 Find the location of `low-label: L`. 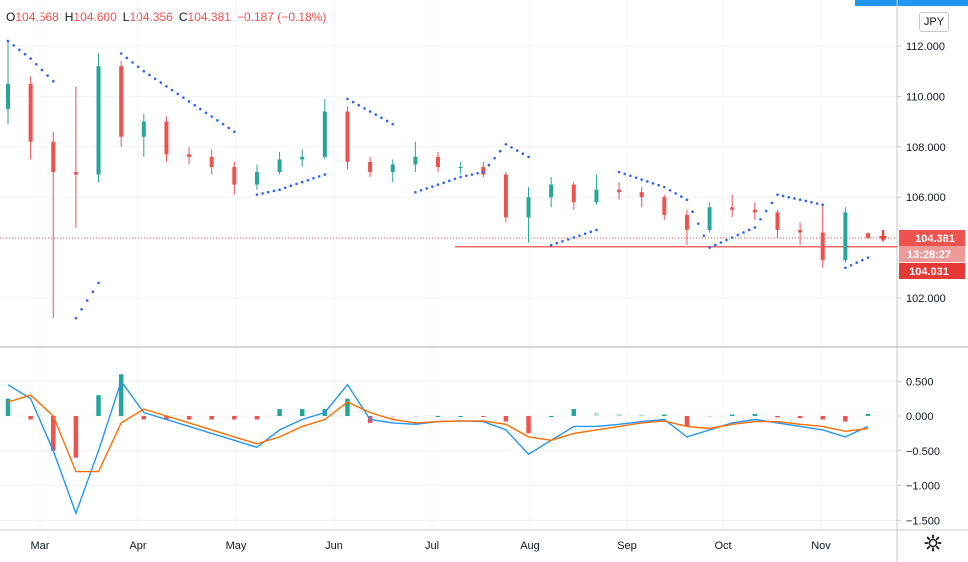

low-label: L is located at coordinates (126, 17).